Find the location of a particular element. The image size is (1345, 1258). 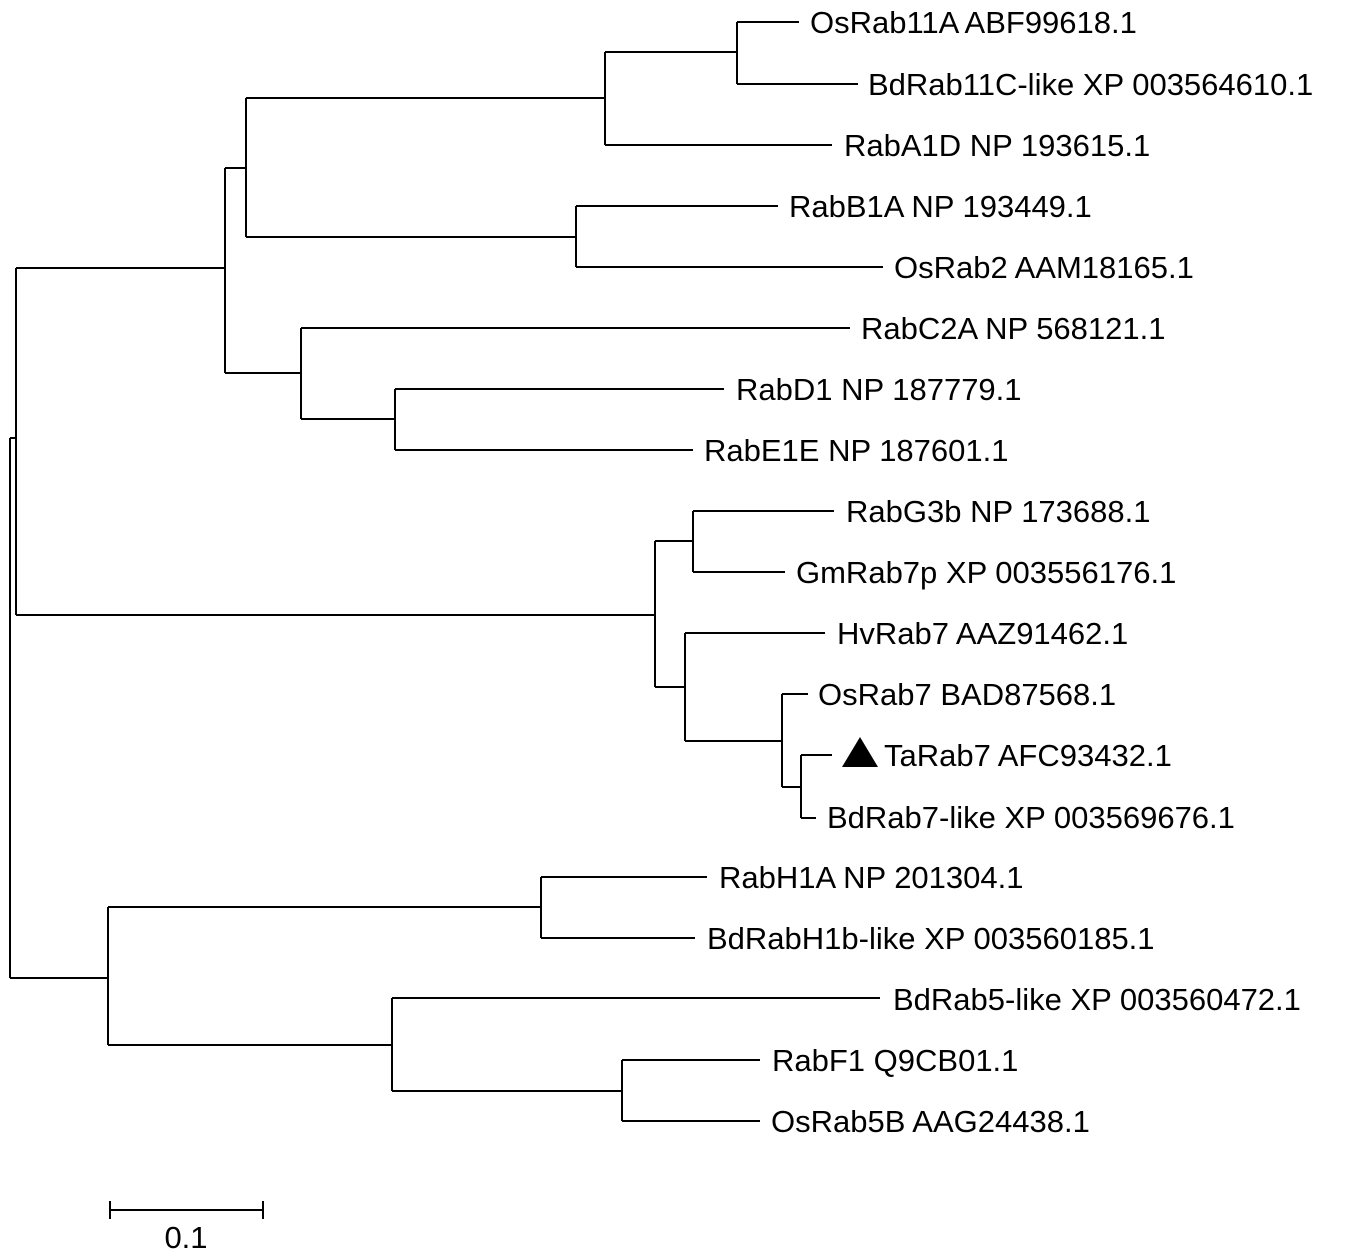

leaf-label-rabb1a: RabB1A NP 193449.1 is located at coordinates (940, 206).